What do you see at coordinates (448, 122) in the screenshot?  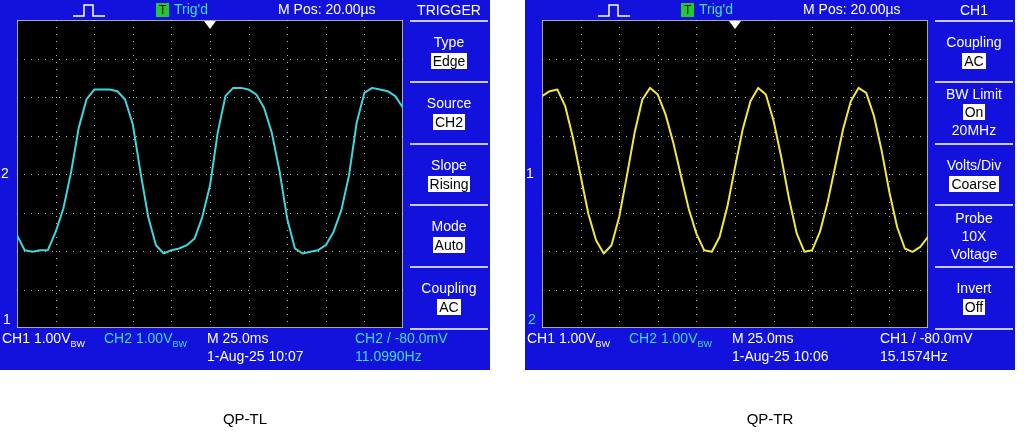 I see `text: CH2` at bounding box center [448, 122].